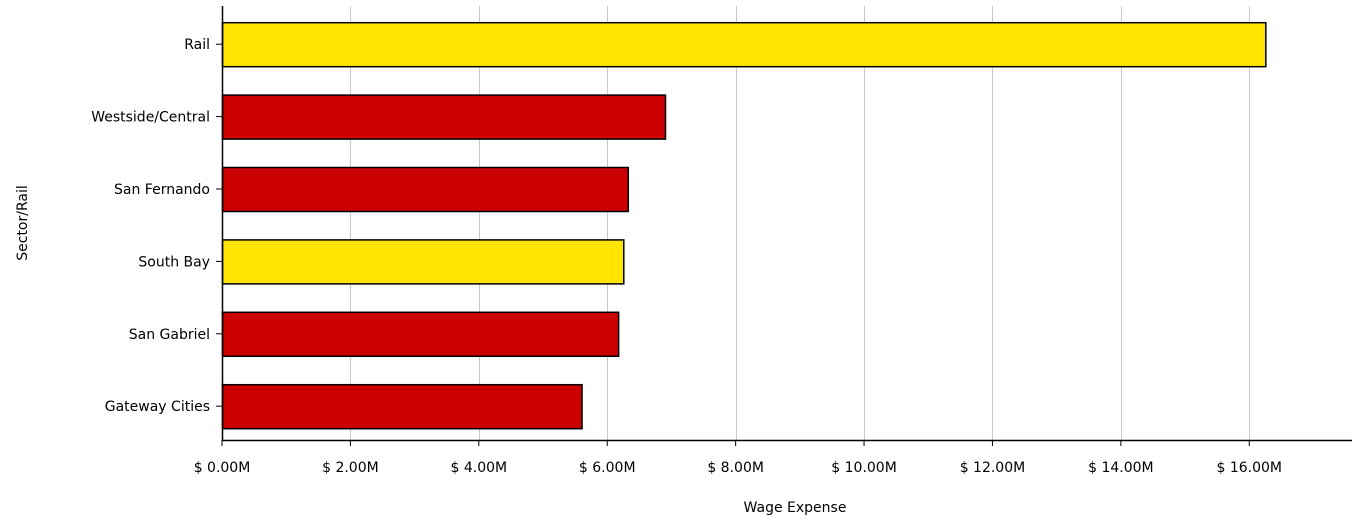  What do you see at coordinates (174, 262) in the screenshot?
I see `y-tick-label: South Bay` at bounding box center [174, 262].